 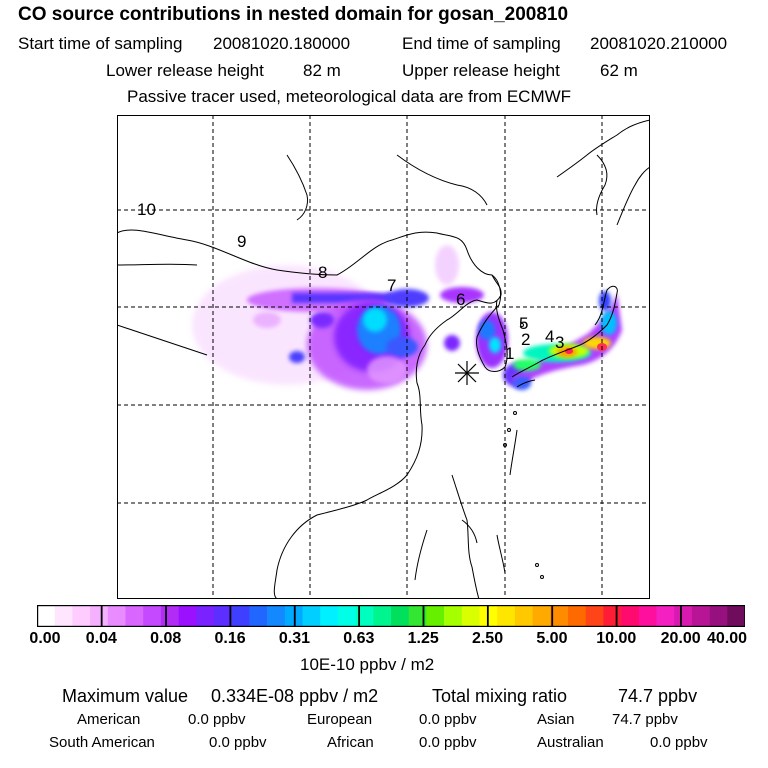 I want to click on region-value-asian: 74.7 ppbv, so click(x=645, y=719).